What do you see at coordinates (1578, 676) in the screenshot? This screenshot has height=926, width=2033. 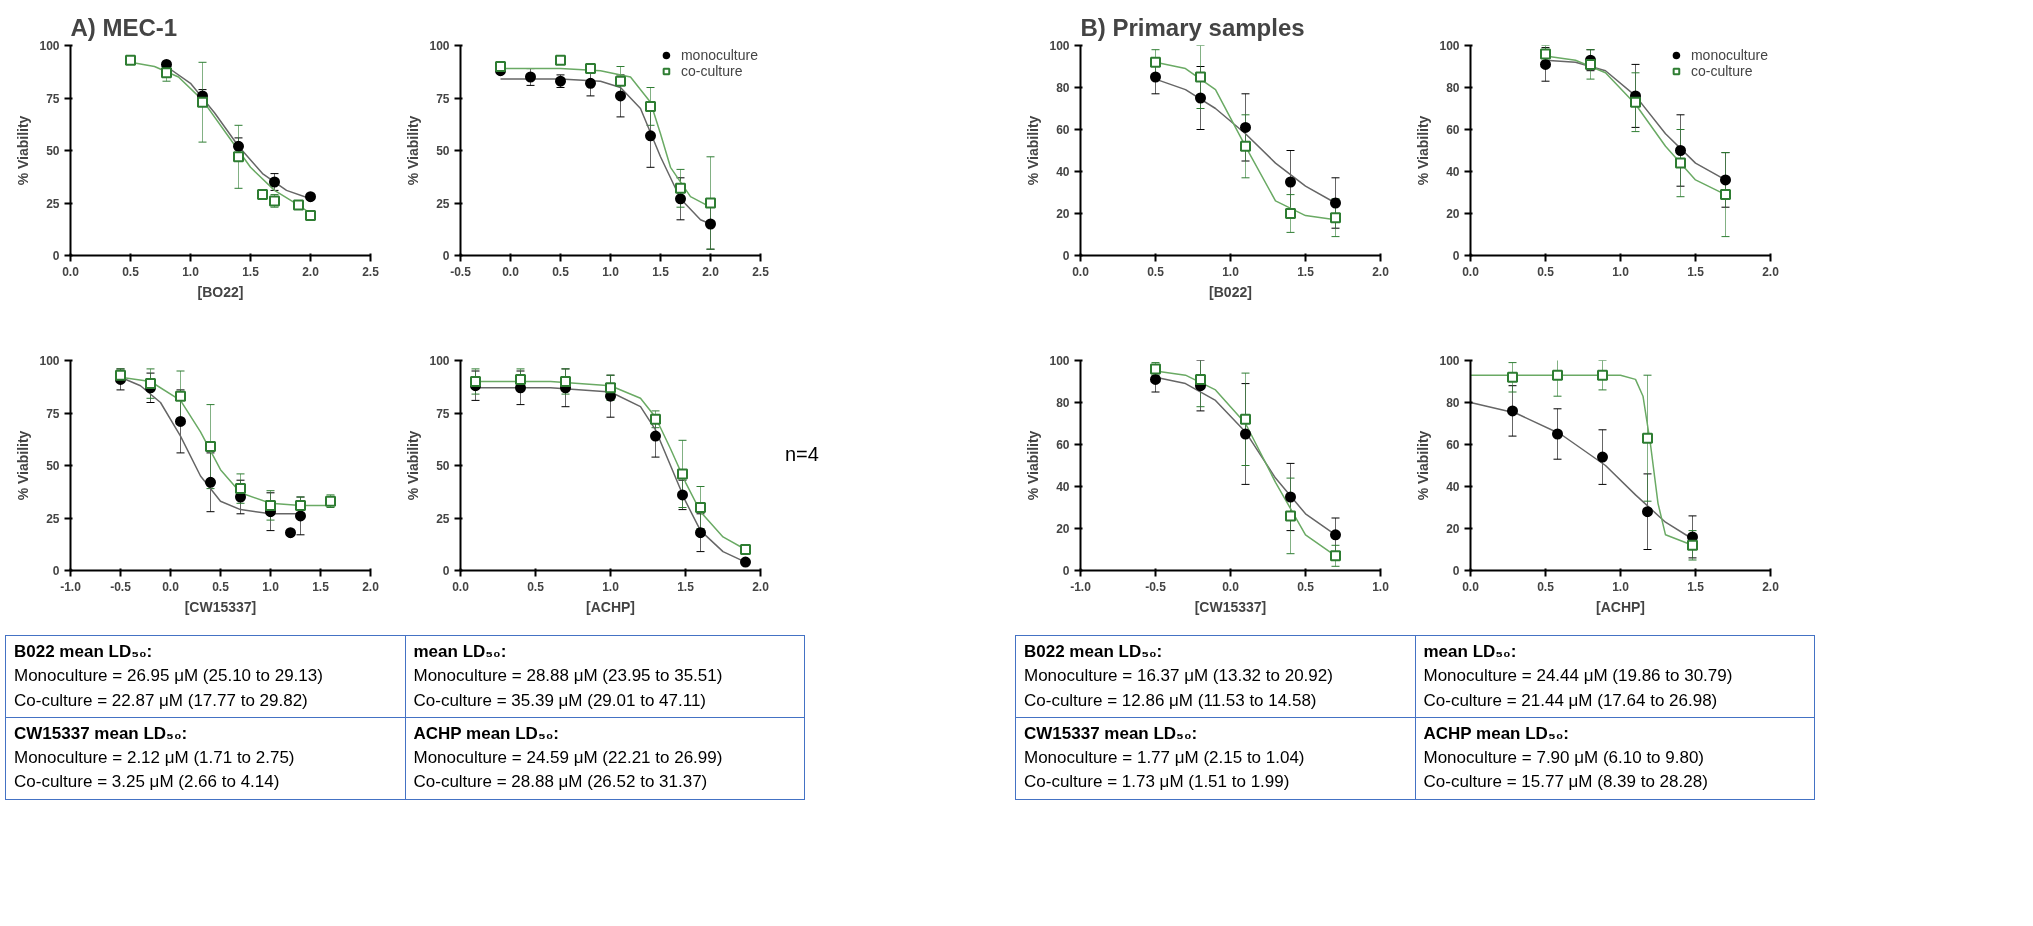 I see `text: Monoculture = 24.44 μM (19.86 to 30.79)` at bounding box center [1578, 676].